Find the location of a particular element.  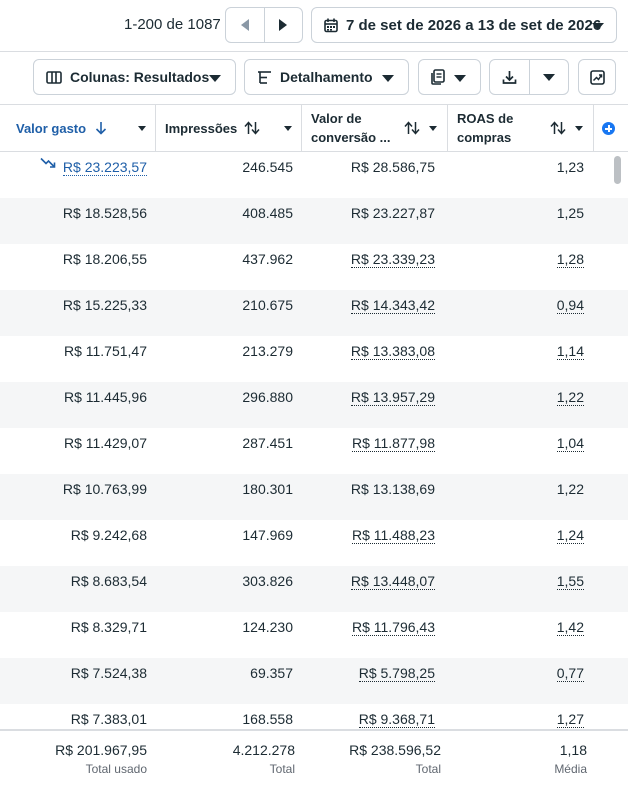

columns-label: Colunas: Resultados is located at coordinates (140, 77).